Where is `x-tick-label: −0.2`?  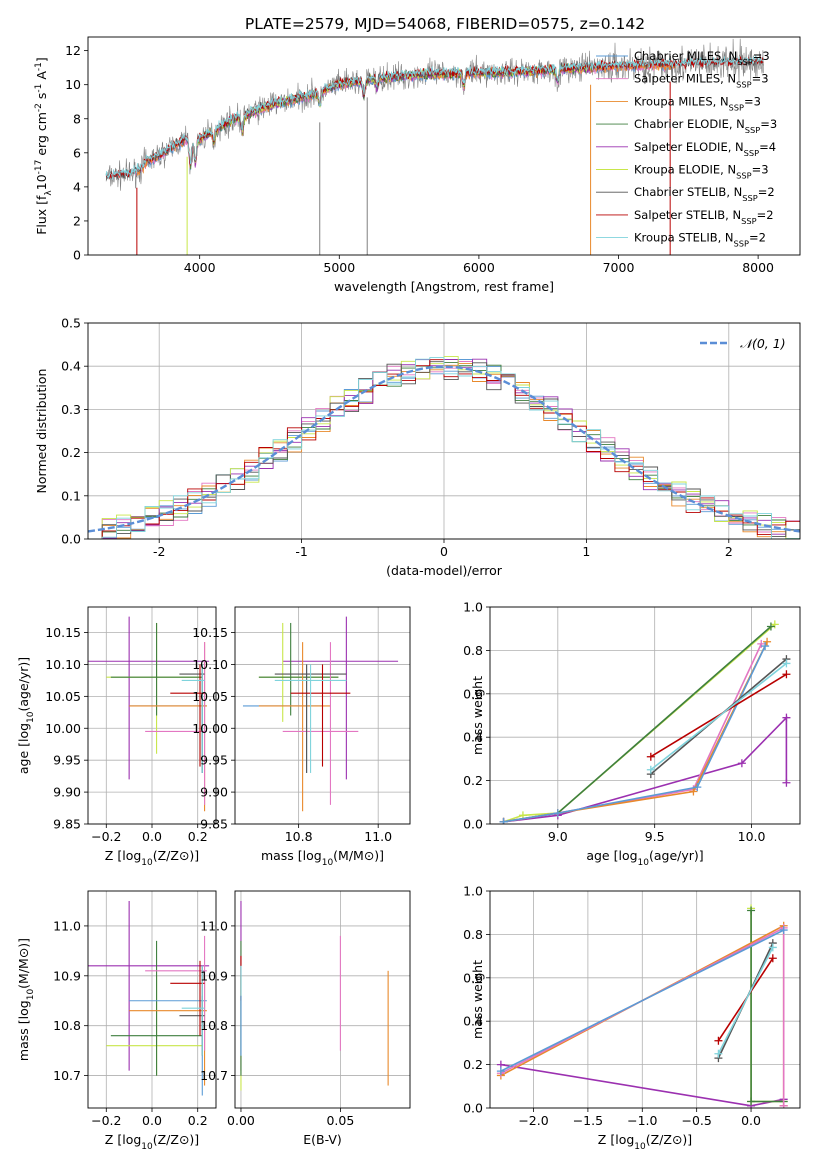
x-tick-label: −0.2 is located at coordinates (106, 836).